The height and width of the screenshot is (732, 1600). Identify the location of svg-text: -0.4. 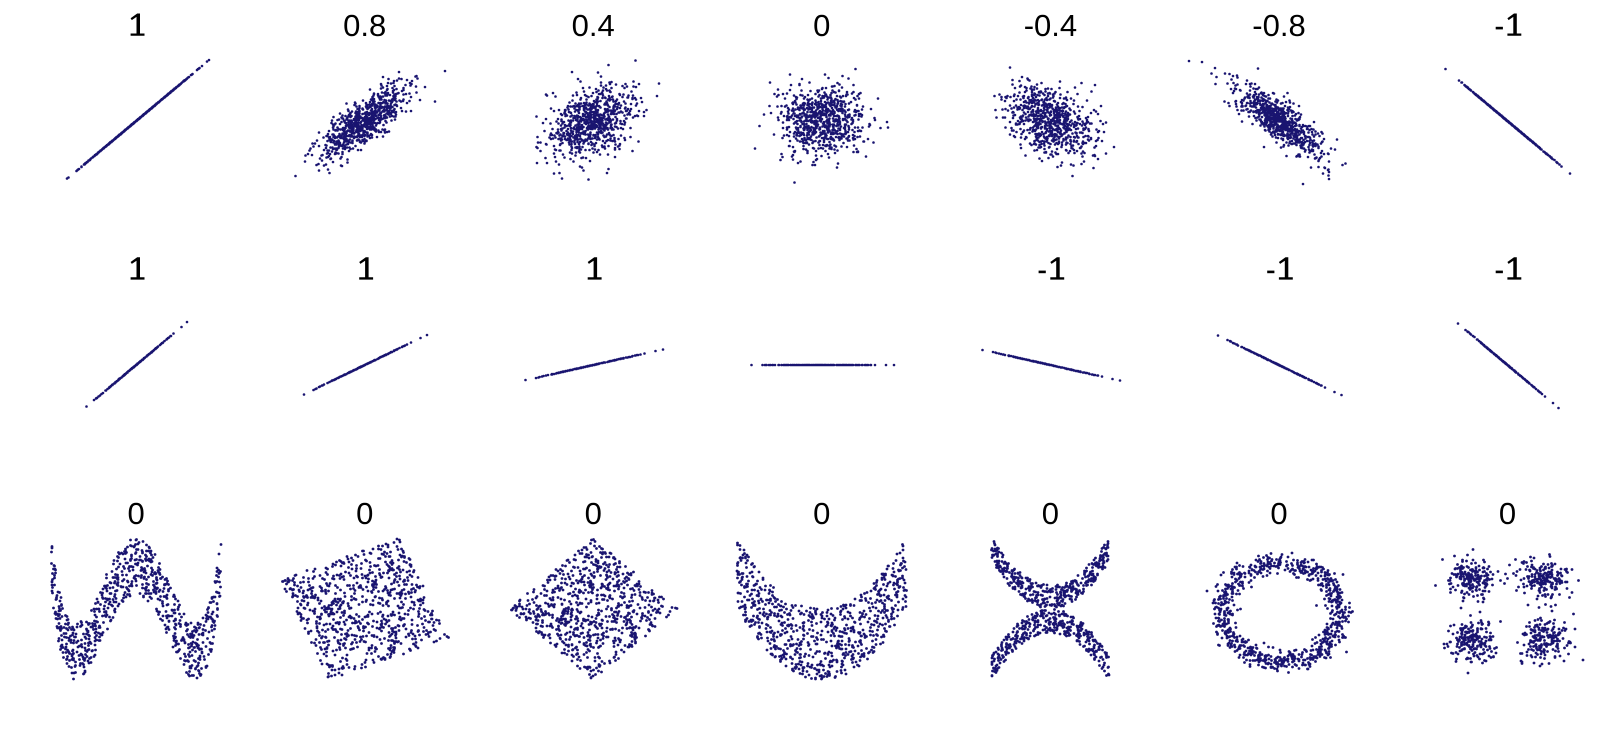
(1050, 25).